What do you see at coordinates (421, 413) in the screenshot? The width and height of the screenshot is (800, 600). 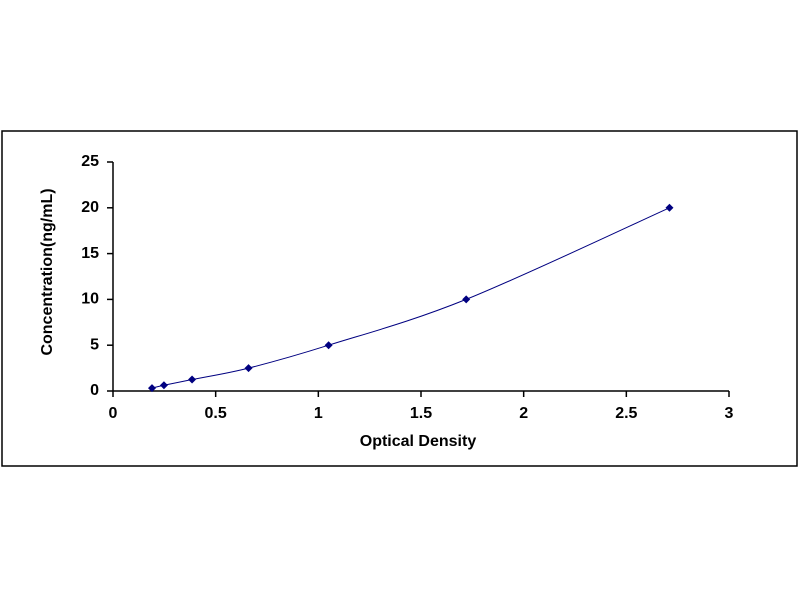 I see `x-tick-label: 1.5` at bounding box center [421, 413].